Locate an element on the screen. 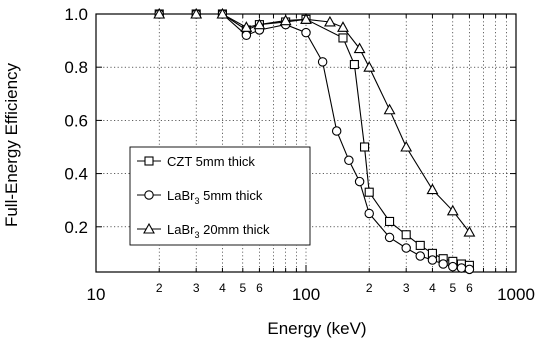 The height and width of the screenshot is (343, 559). y-axis-title: Full-Energy Efficiency is located at coordinates (11, 144).